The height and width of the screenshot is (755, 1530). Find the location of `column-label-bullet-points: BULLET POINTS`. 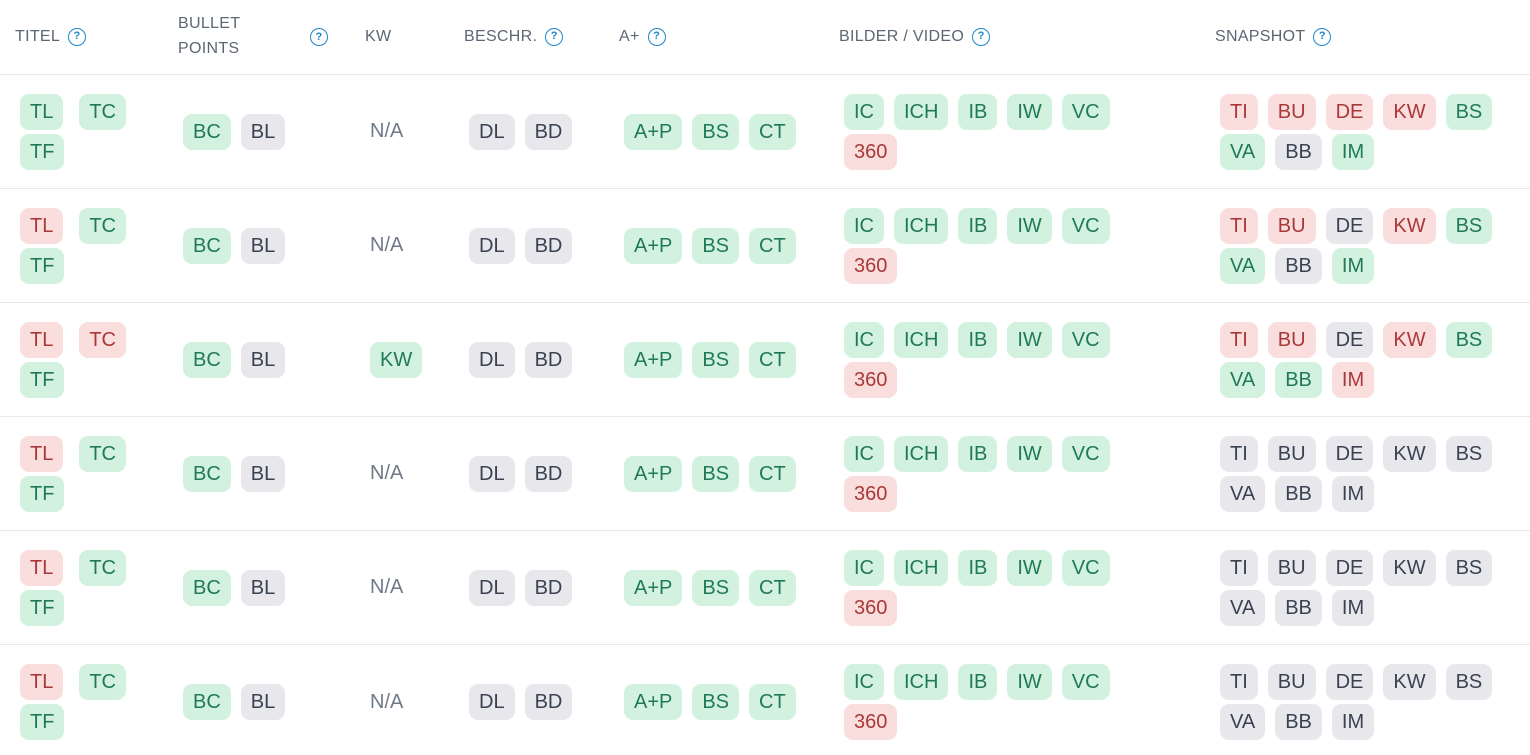

column-label-bullet-points: BULLET POINTS is located at coordinates (209, 36).